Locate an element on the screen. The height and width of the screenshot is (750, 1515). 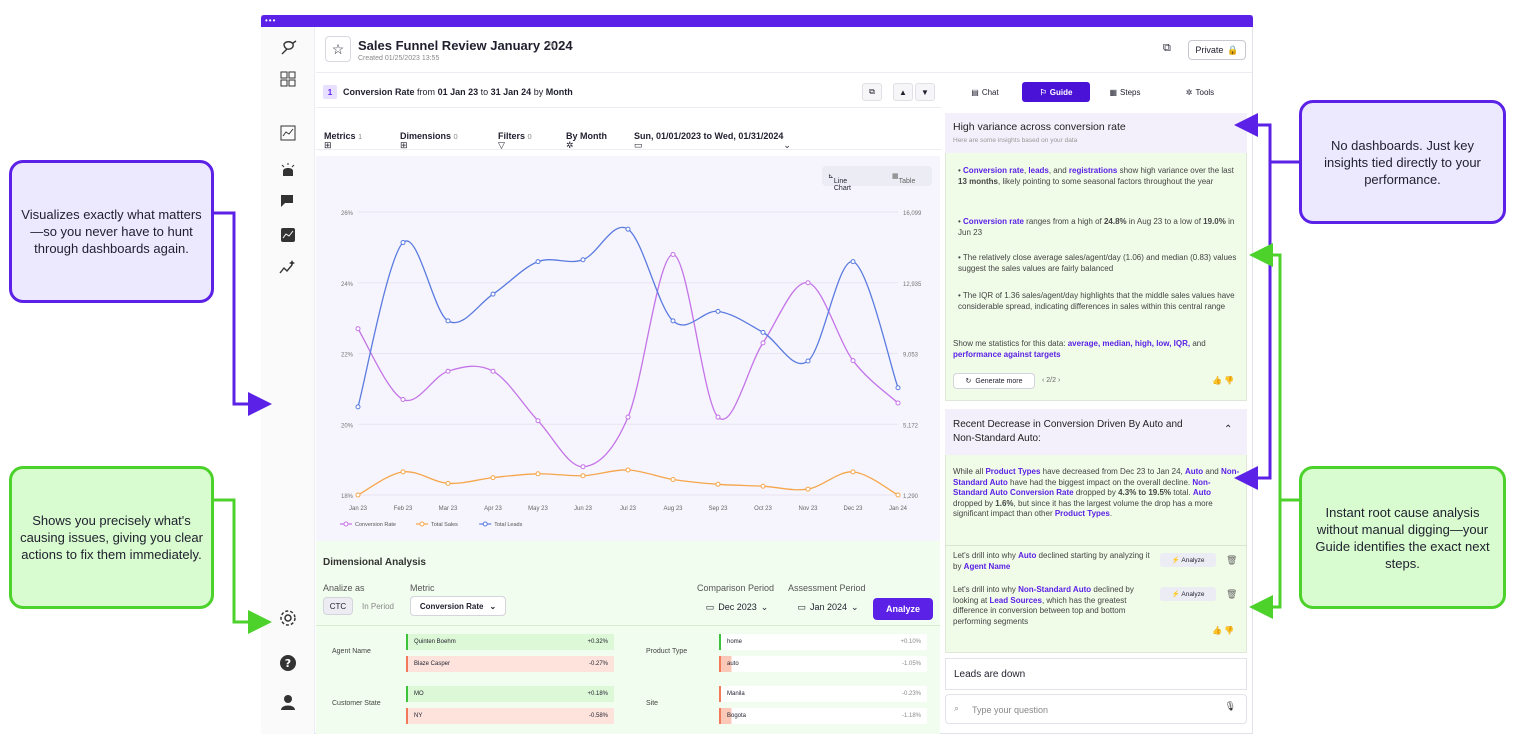
pager: ‹ 2/2 › is located at coordinates (1051, 380).